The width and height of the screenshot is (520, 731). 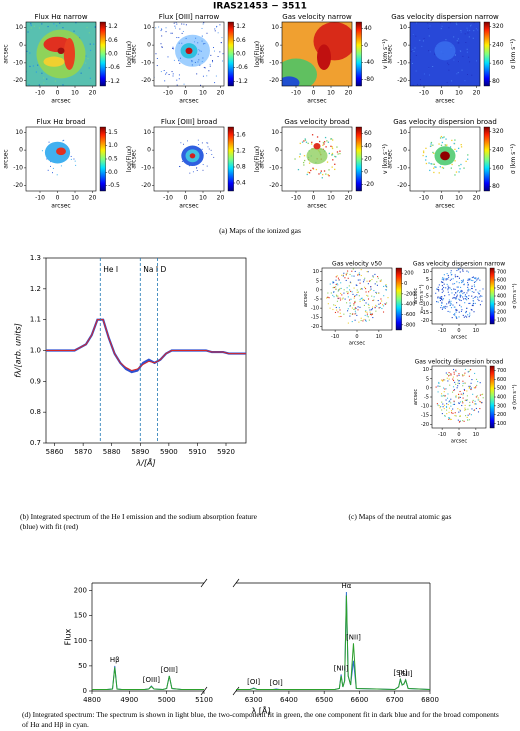 What do you see at coordinates (416, 397) in the screenshot?
I see `y-axis-label: arcsec` at bounding box center [416, 397].